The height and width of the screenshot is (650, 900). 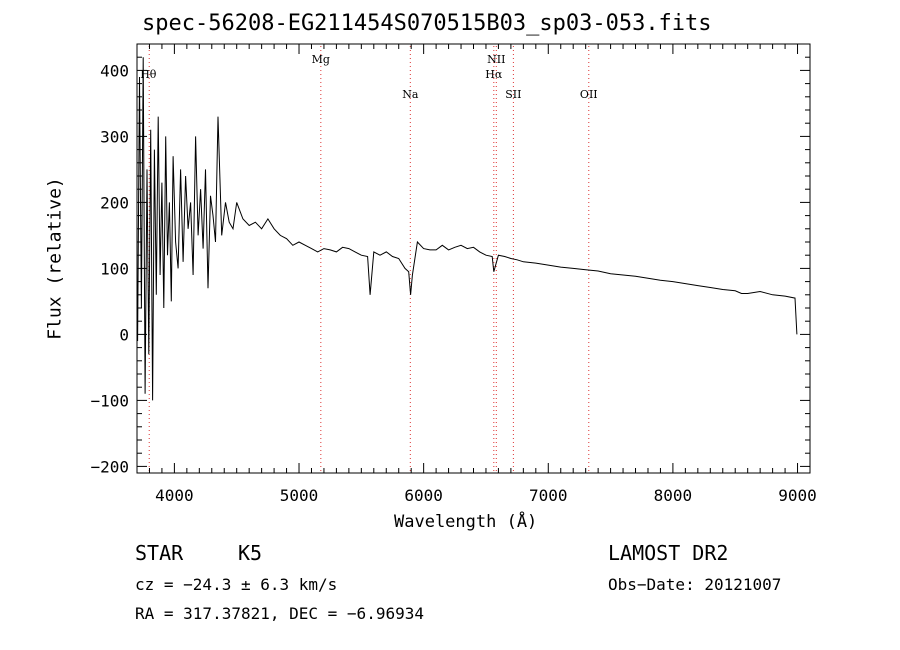 I want to click on y-tick-label-6: 400, so click(x=114, y=70).